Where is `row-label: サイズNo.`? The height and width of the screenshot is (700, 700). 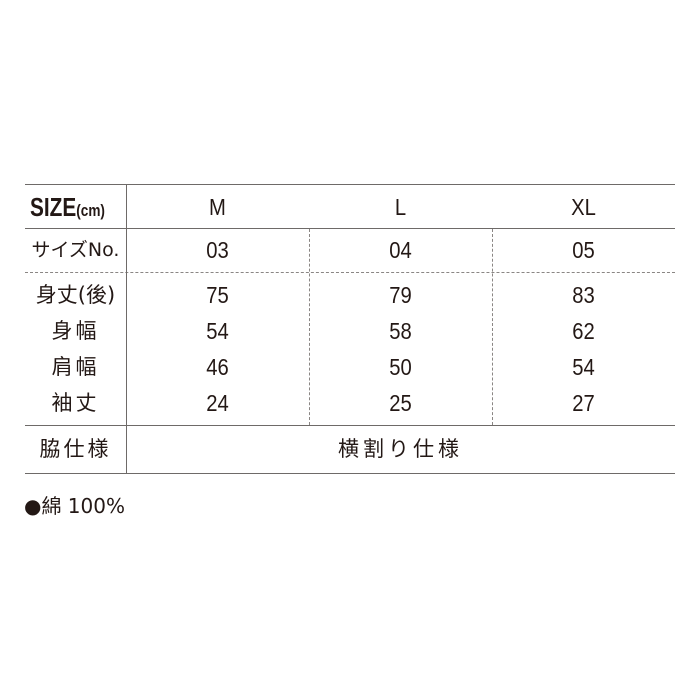
row-label: サイズNo. is located at coordinates (75, 250).